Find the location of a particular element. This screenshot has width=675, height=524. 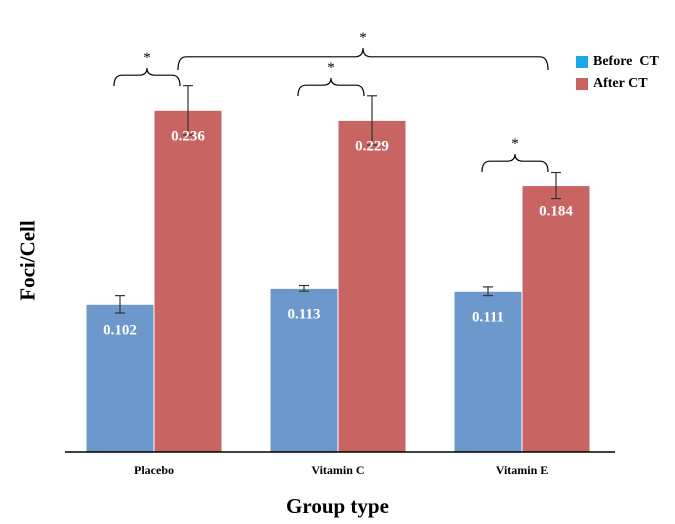

significance-star-2: * is located at coordinates (515, 144).